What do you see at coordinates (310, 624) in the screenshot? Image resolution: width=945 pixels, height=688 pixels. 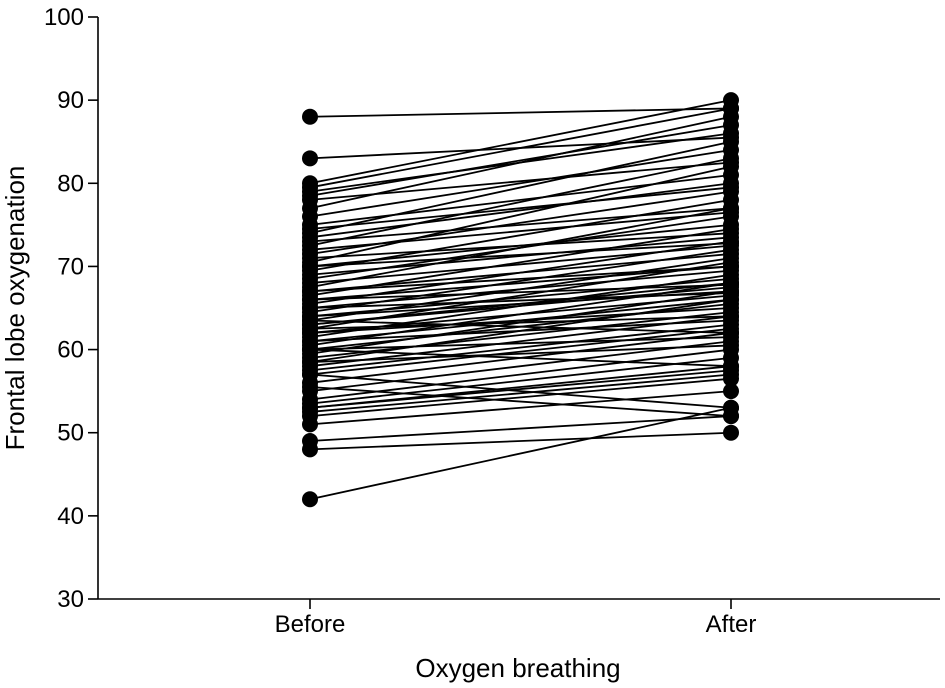 I see `x-tick-label: Before` at bounding box center [310, 624].